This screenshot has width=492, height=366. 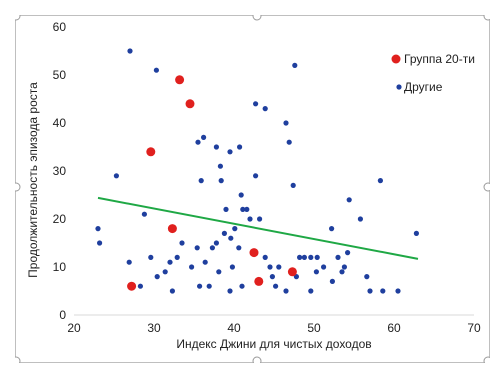 I want to click on legend: Группа 20-ти Другие, so click(x=433, y=73).